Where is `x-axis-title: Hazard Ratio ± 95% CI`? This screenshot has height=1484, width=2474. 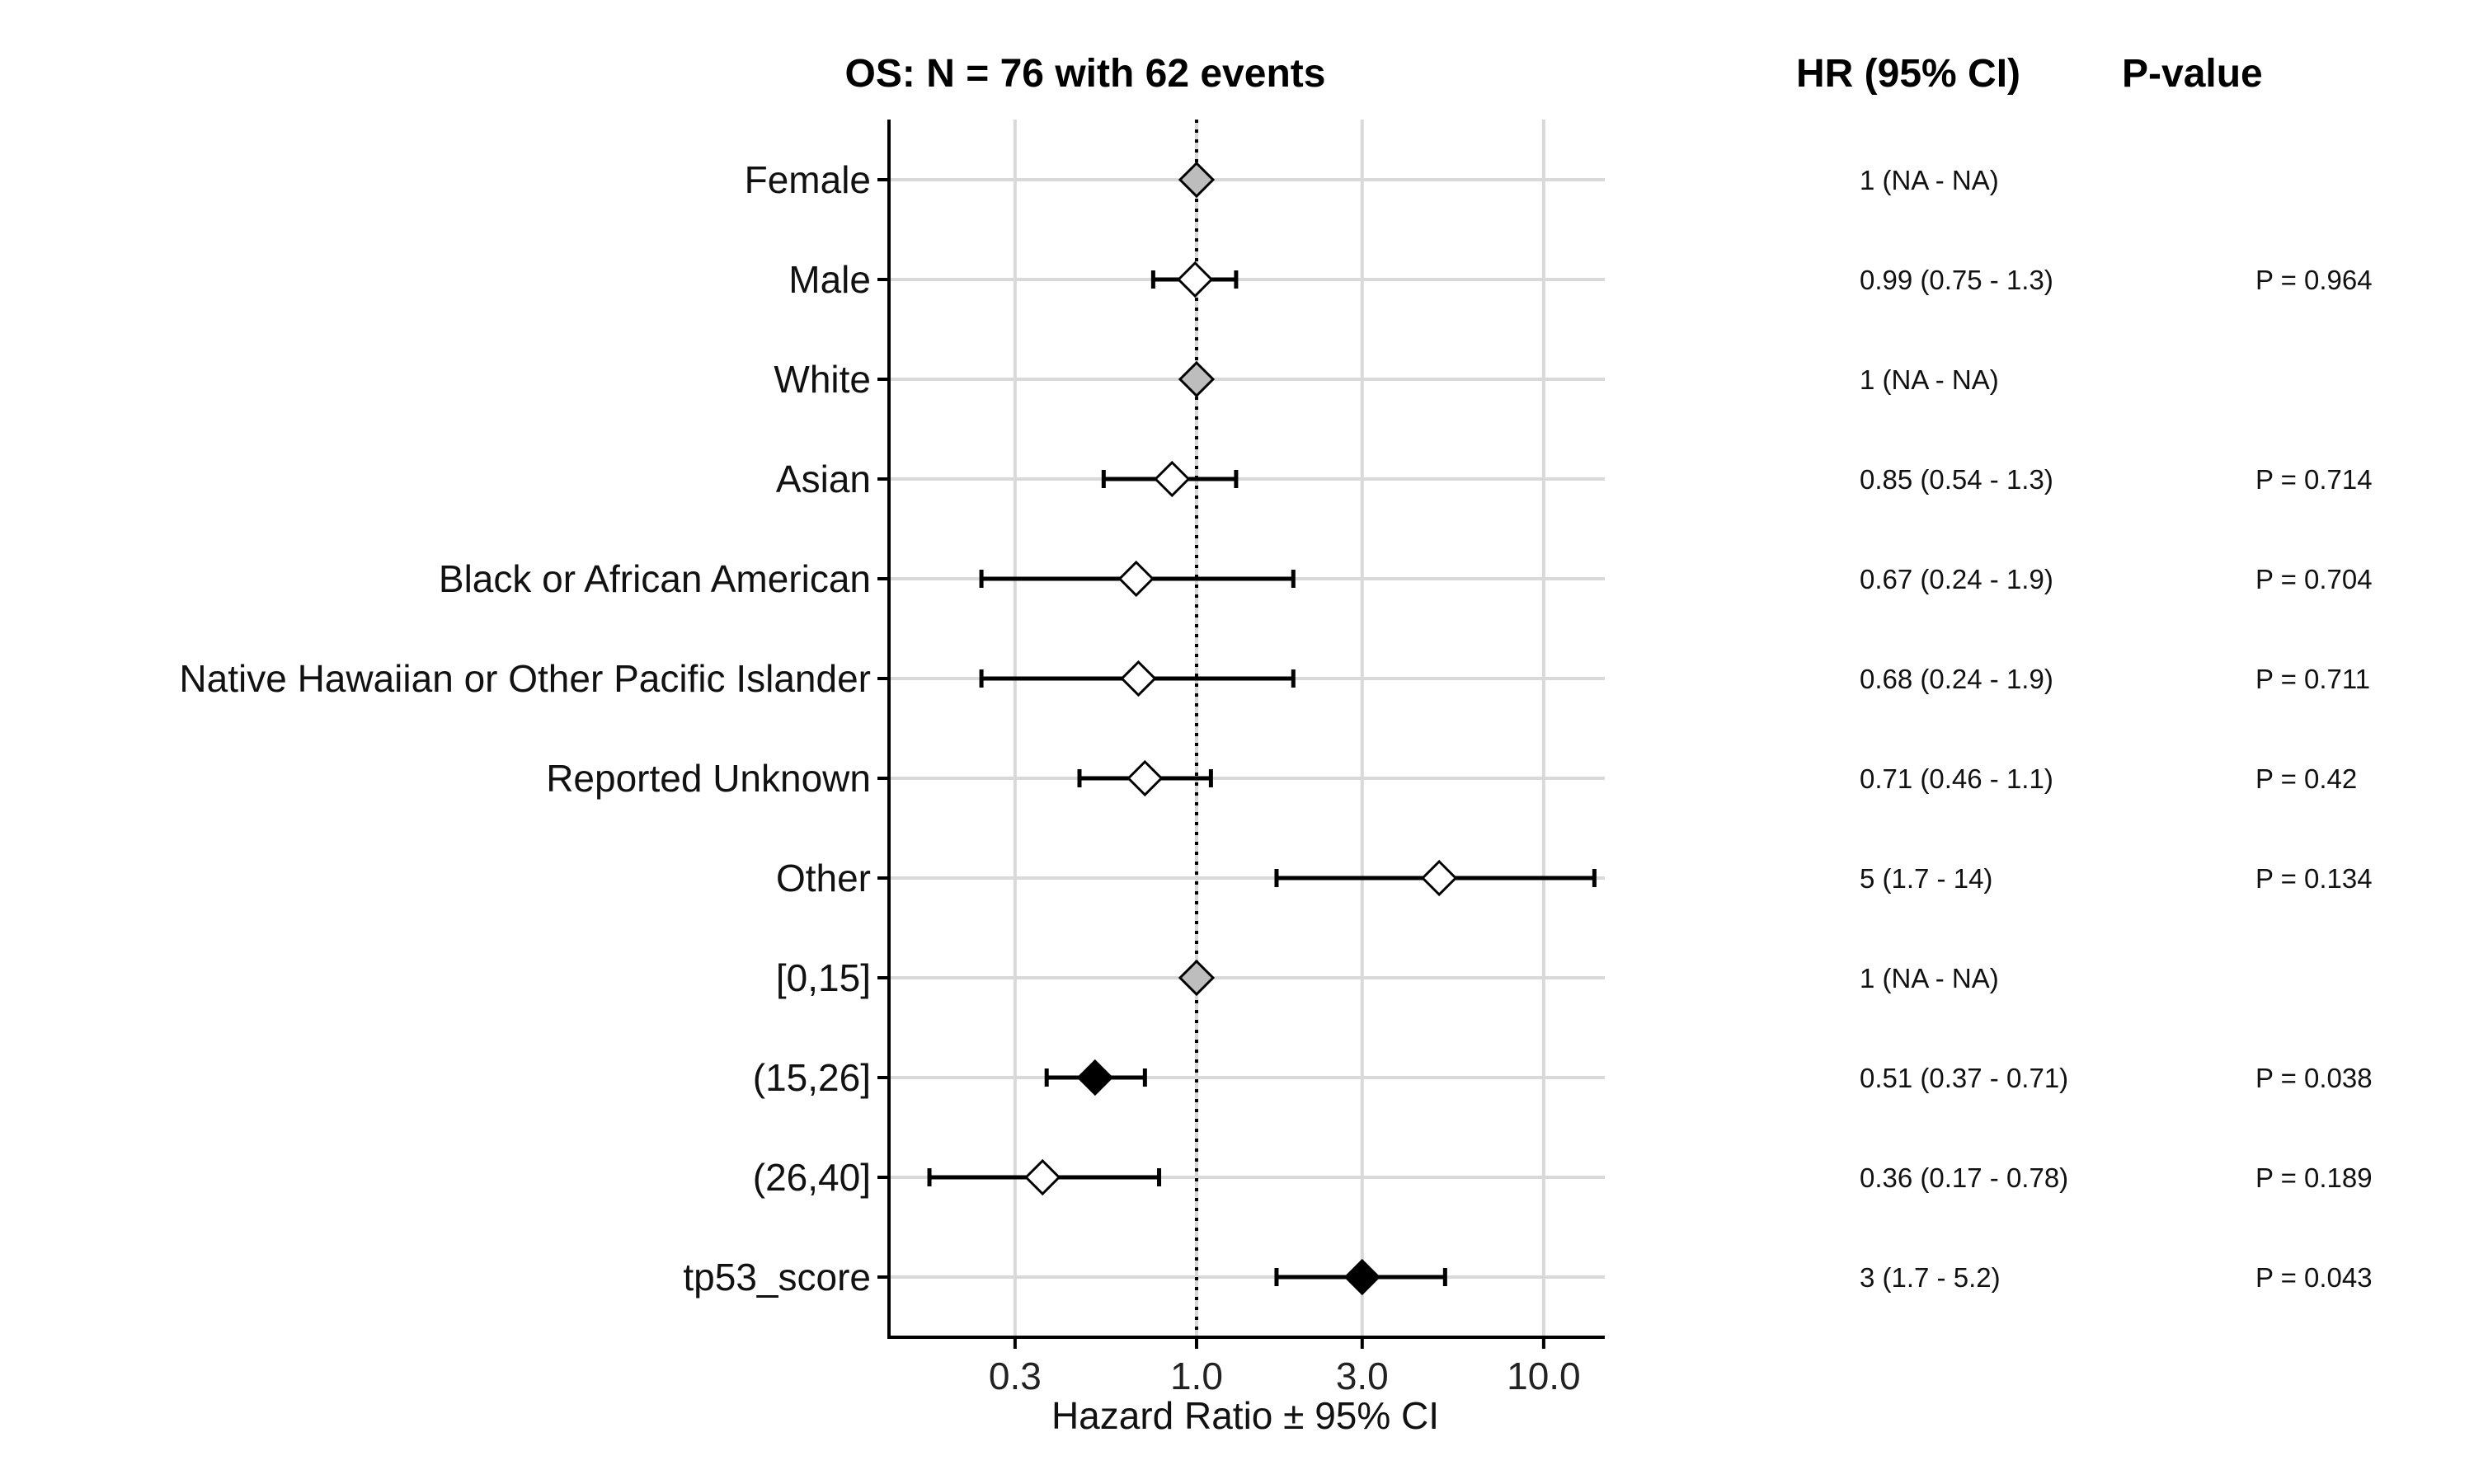
x-axis-title: Hazard Ratio ± 95% CI is located at coordinates (1245, 1415).